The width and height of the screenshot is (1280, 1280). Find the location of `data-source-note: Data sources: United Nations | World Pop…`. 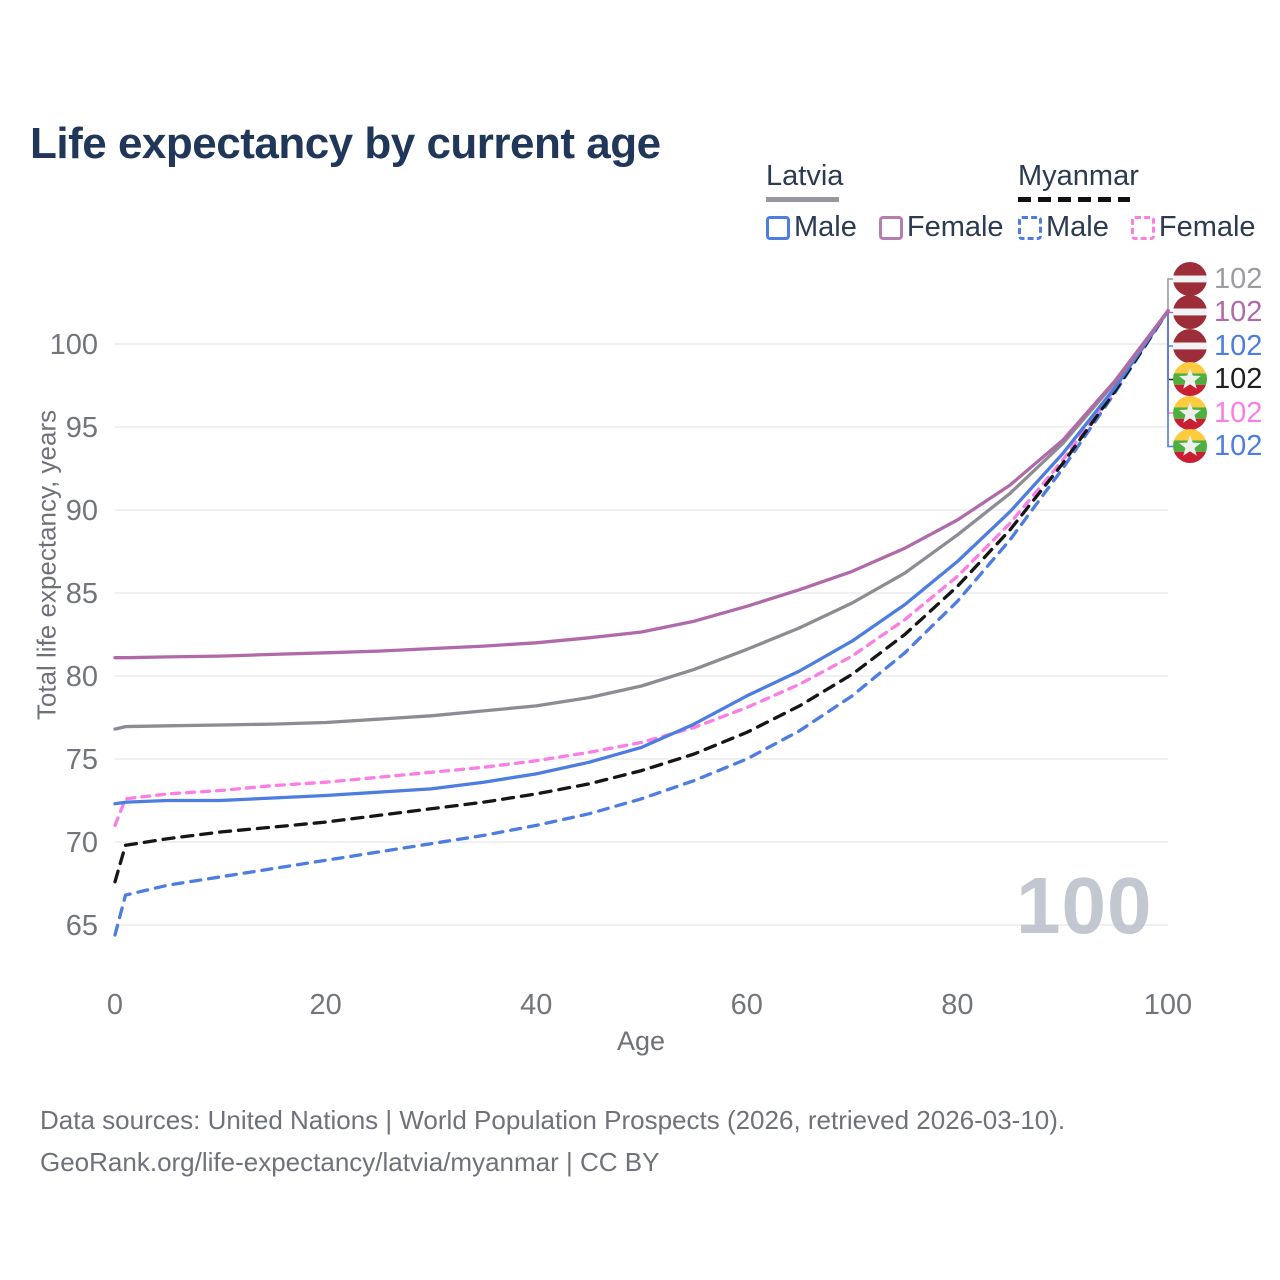

data-source-note: Data sources: United Nations | World Pop… is located at coordinates (553, 1120).